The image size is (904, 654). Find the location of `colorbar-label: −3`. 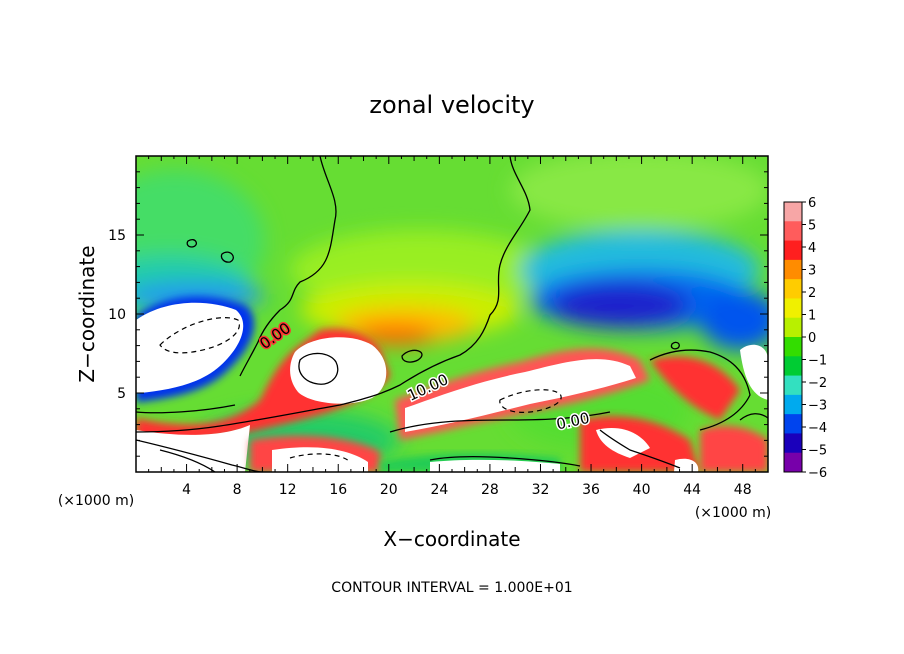

colorbar-label: −3 is located at coordinates (817, 406).